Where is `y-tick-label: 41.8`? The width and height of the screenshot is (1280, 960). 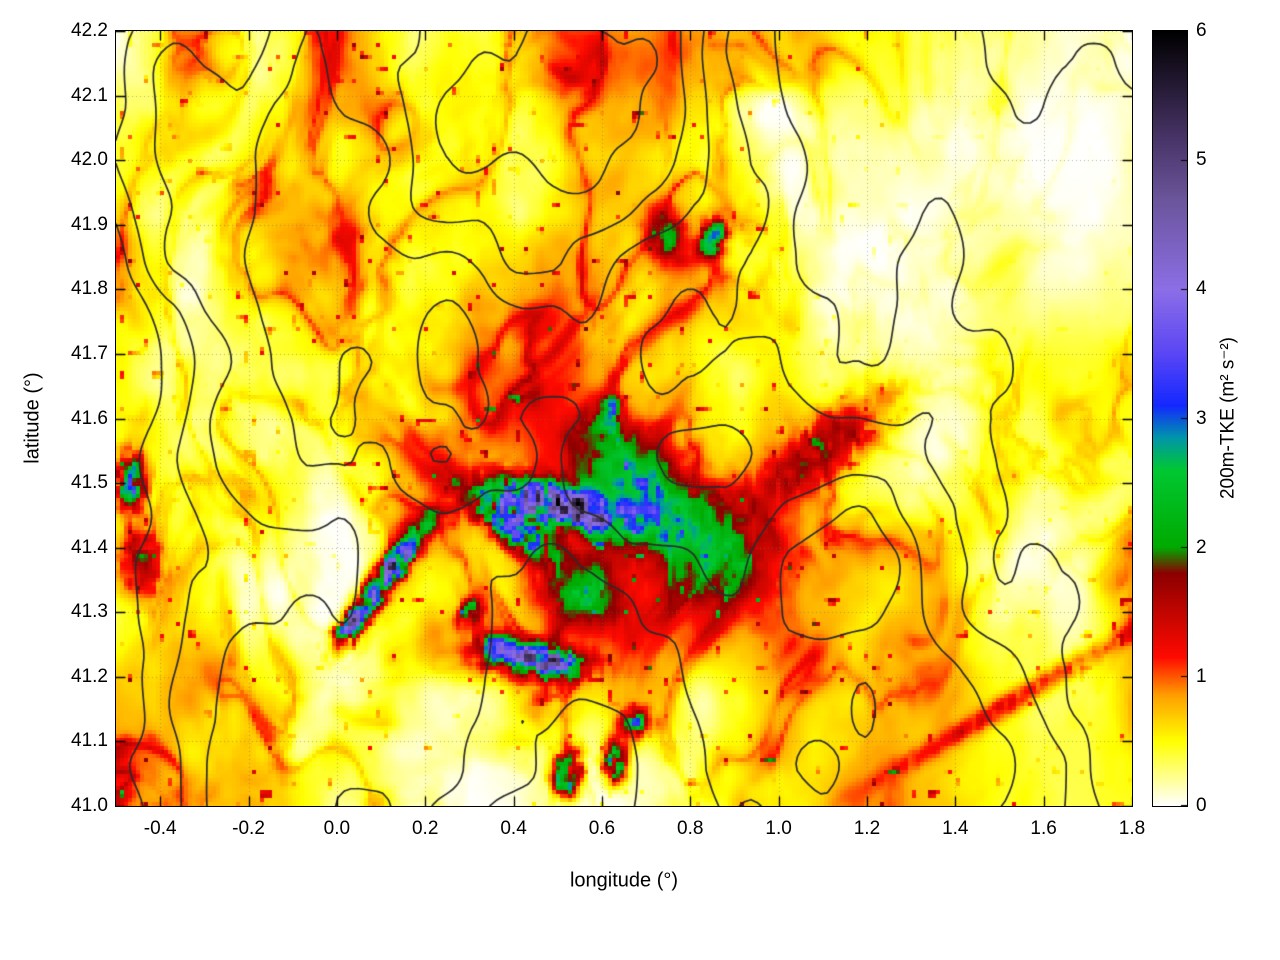
y-tick-label: 41.8 is located at coordinates (89, 289).